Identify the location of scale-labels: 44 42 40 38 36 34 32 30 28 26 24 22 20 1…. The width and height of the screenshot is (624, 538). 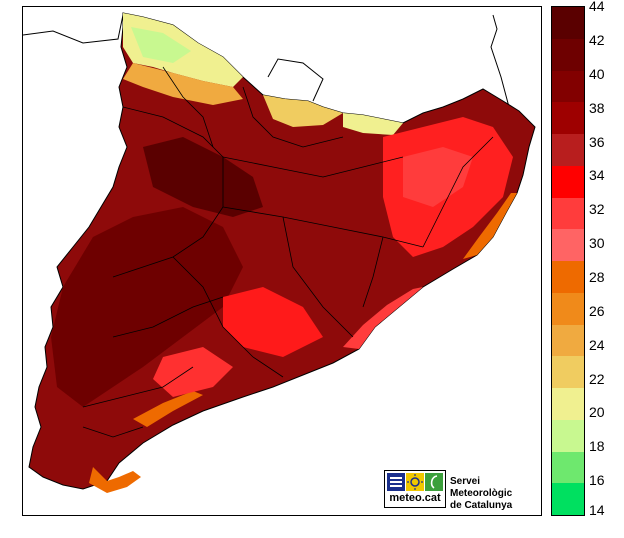
(606, 259).